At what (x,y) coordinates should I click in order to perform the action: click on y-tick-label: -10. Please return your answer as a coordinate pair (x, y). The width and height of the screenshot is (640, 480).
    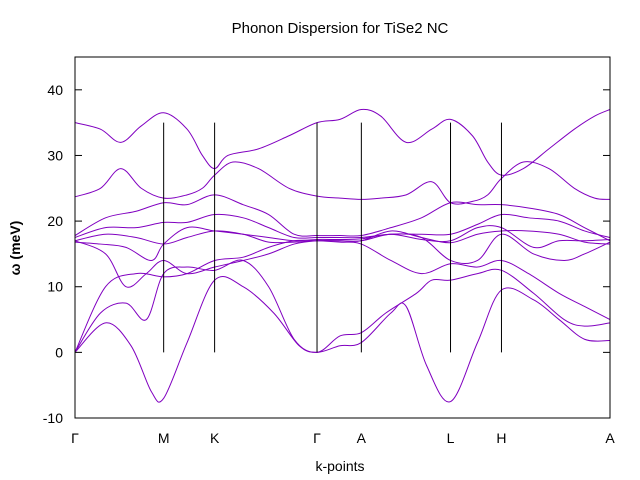
    Looking at the image, I should click on (53, 418).